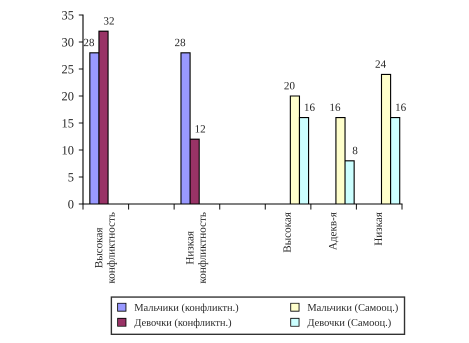  What do you see at coordinates (68, 150) in the screenshot?
I see `y-tick-label: 10` at bounding box center [68, 150].